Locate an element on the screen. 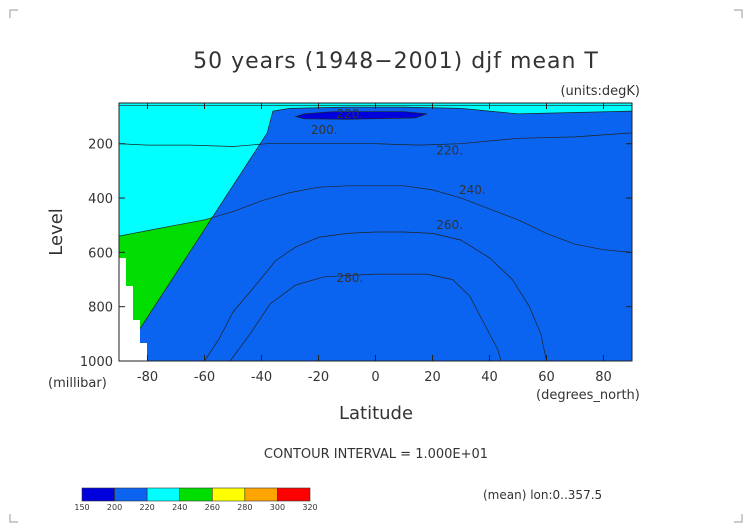  y-tick-label: 400 is located at coordinates (100, 199).